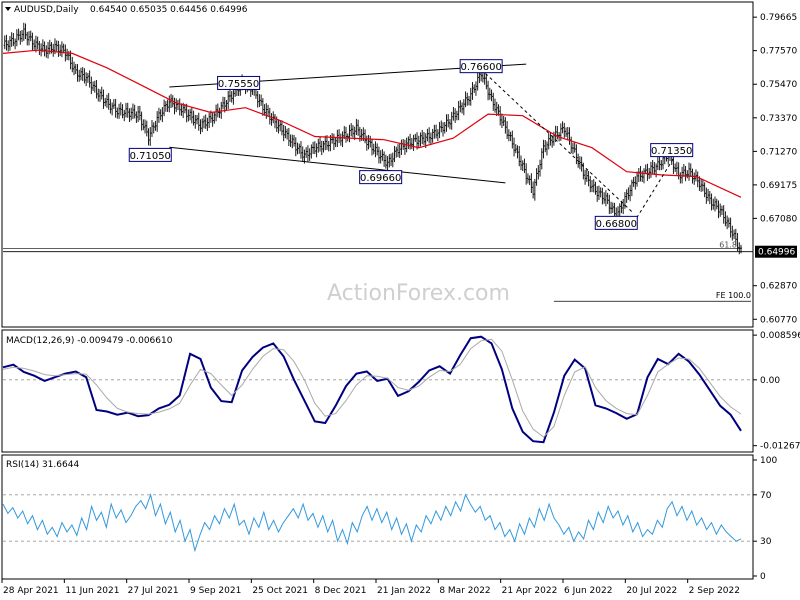  I want to click on rsi-tick-label: 0, so click(763, 577).